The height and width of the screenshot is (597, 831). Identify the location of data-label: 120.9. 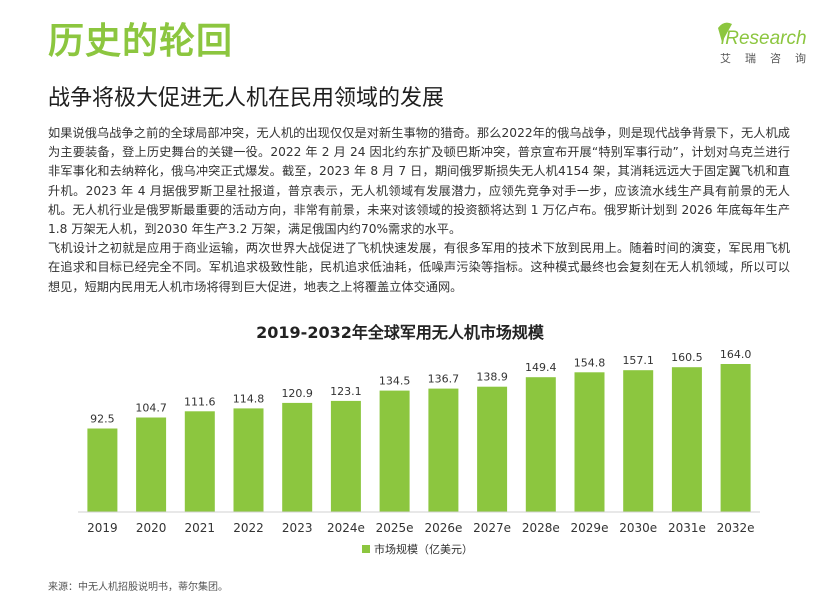
(297, 393).